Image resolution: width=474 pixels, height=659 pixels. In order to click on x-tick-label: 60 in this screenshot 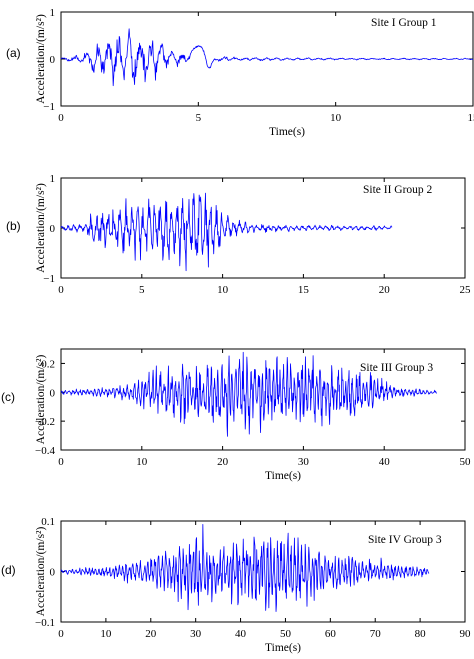, I will do `click(331, 634)`.